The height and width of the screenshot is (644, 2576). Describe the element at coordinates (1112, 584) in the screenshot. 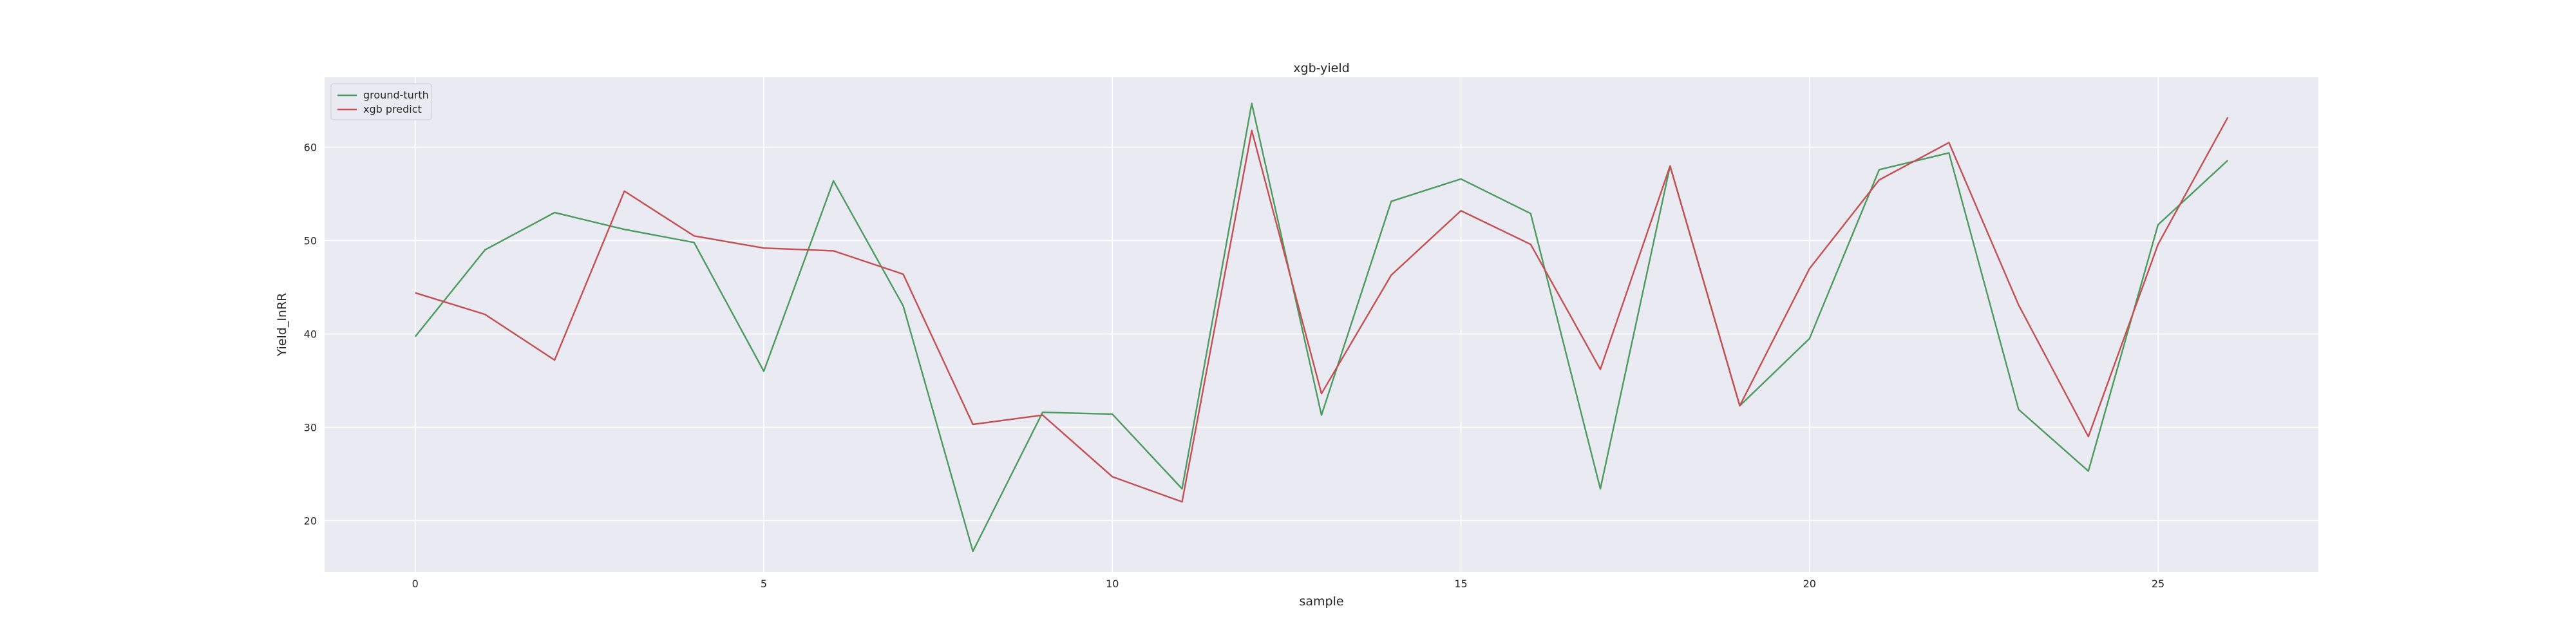

I see `x-tick-label: 10` at that location.